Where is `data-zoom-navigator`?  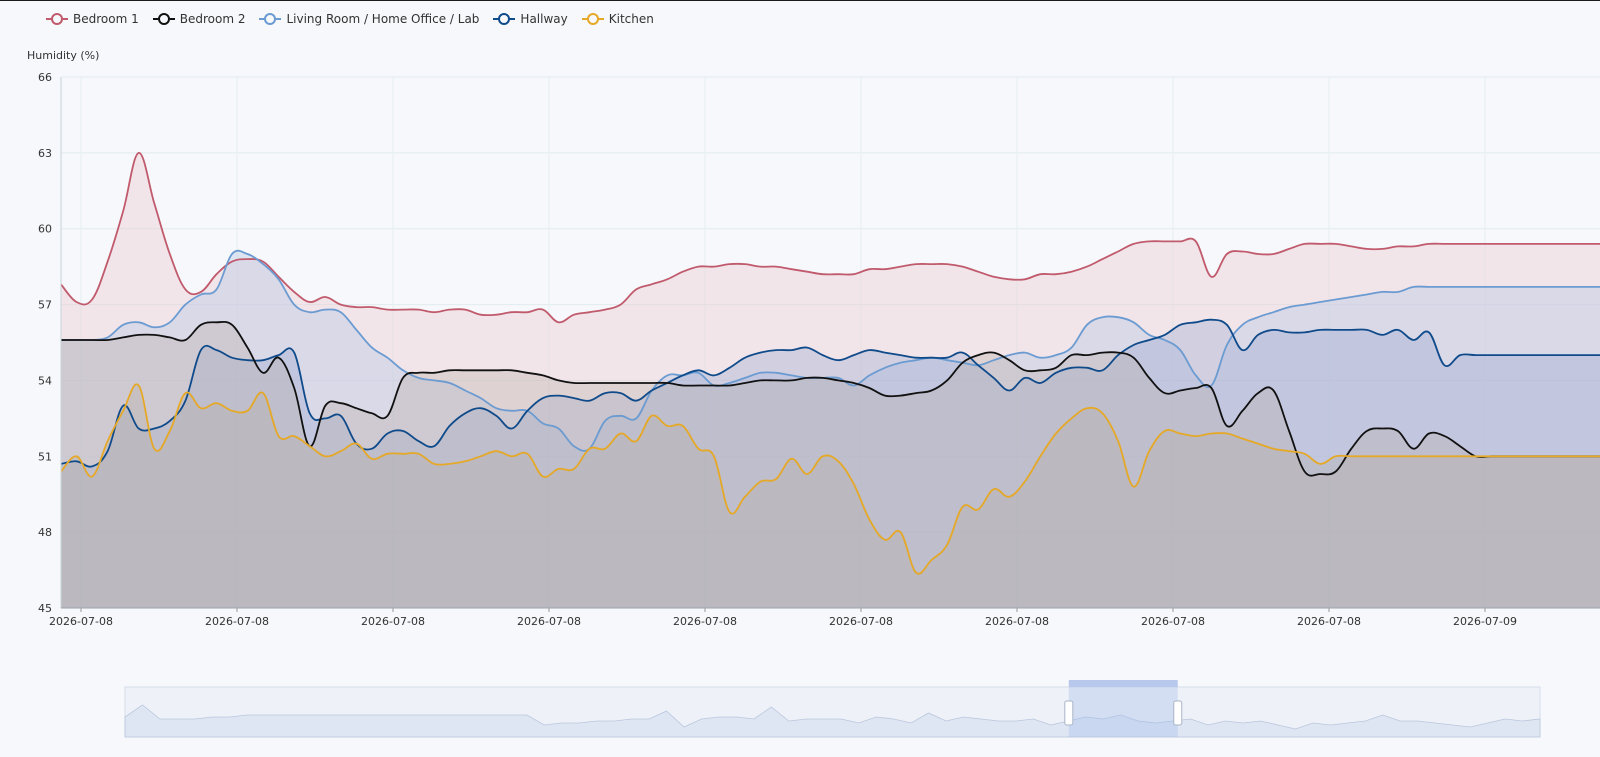
data-zoom-navigator is located at coordinates (832, 709).